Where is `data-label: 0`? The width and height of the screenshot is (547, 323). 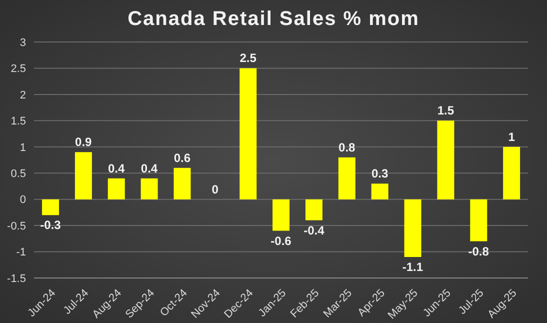
data-label: 0 is located at coordinates (215, 189).